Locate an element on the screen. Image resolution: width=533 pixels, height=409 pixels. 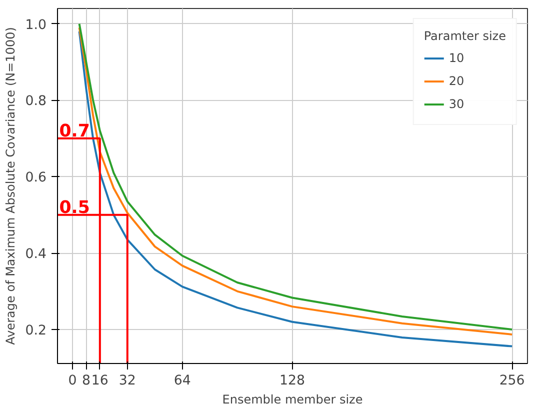
y-tick-label: 0.8 is located at coordinates (36, 102).